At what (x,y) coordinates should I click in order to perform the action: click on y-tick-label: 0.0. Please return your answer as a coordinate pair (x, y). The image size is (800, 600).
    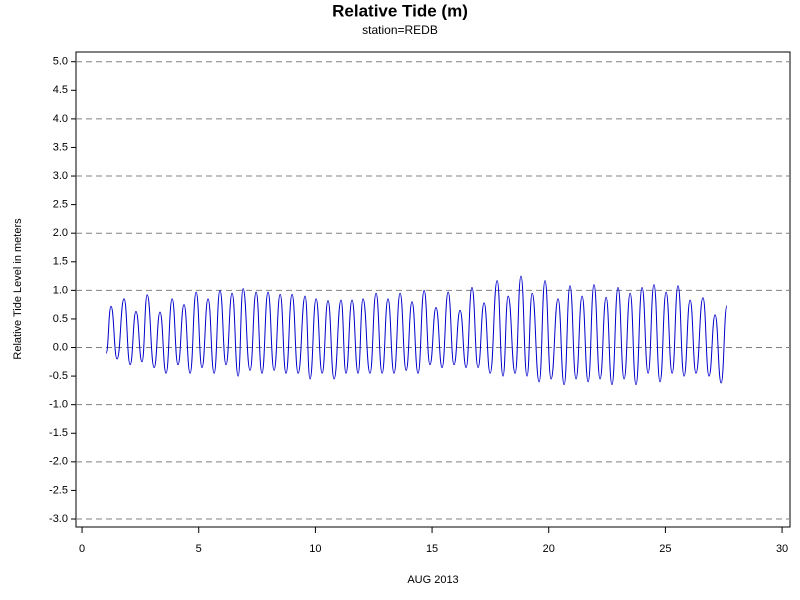
    Looking at the image, I should click on (60, 347).